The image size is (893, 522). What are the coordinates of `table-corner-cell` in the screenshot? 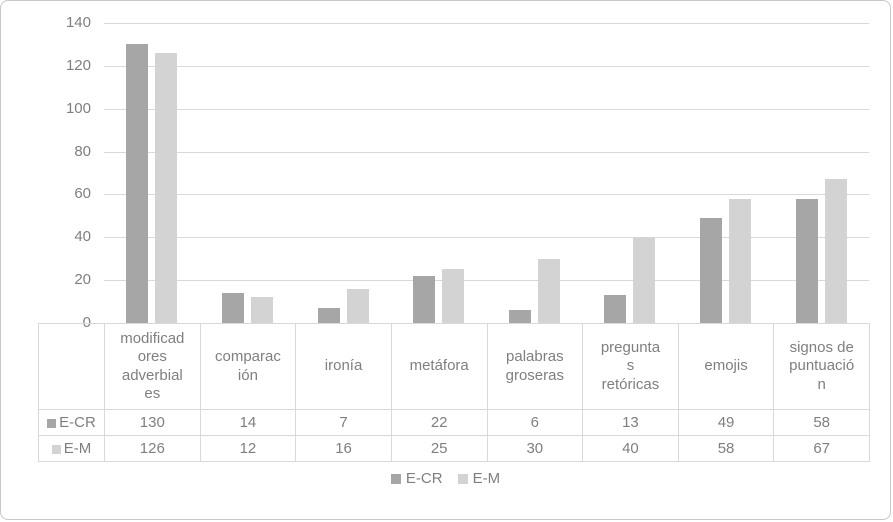 It's located at (71, 366).